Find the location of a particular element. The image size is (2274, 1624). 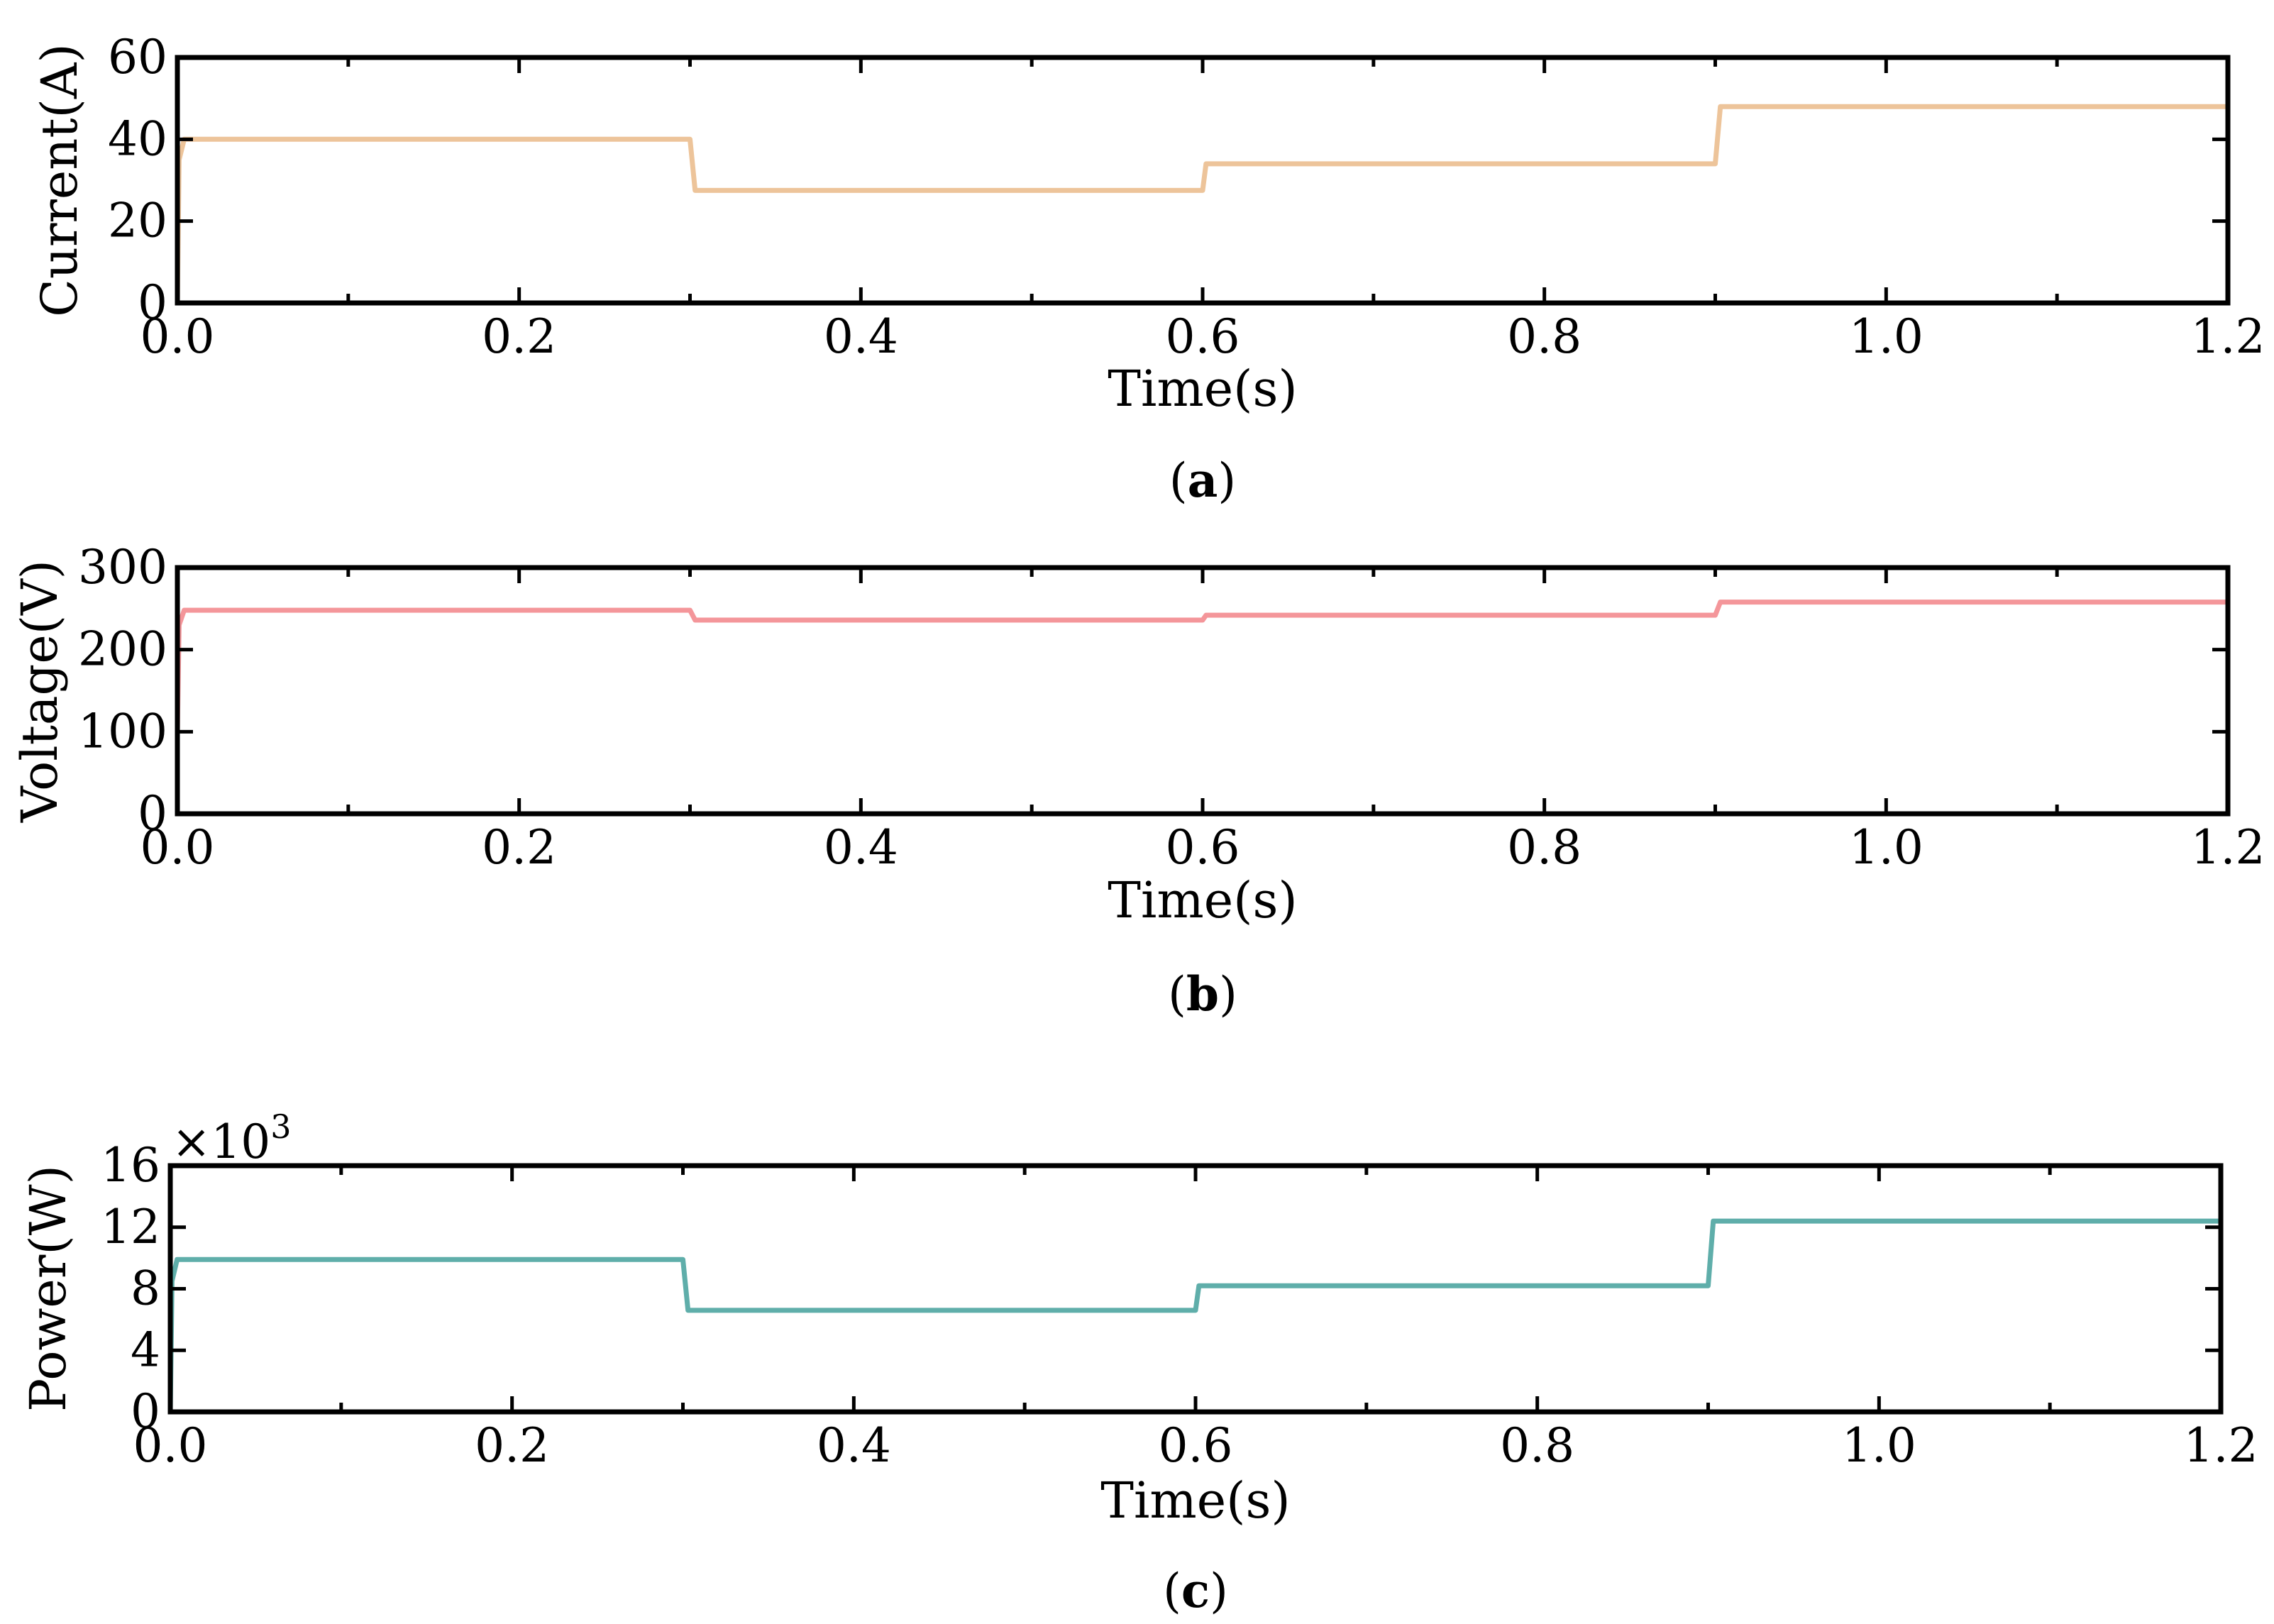

y-tick-labels: 0 4 8 12 16 is located at coordinates (130, 1288).